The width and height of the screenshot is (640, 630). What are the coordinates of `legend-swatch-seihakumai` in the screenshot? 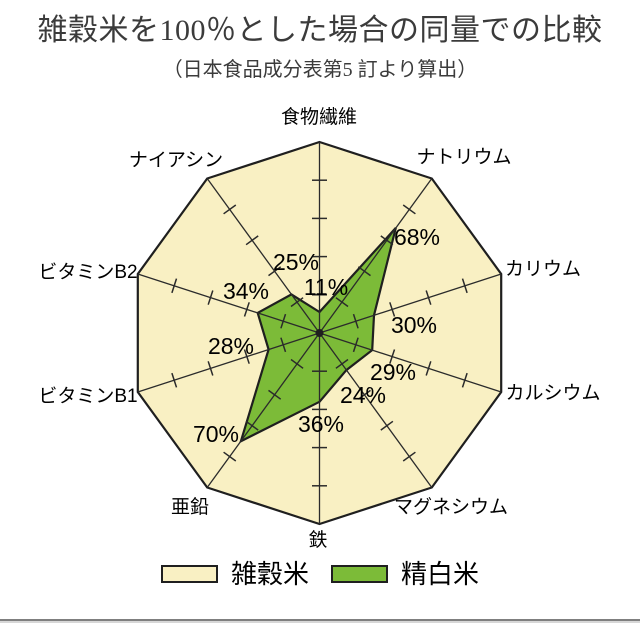 It's located at (359, 574).